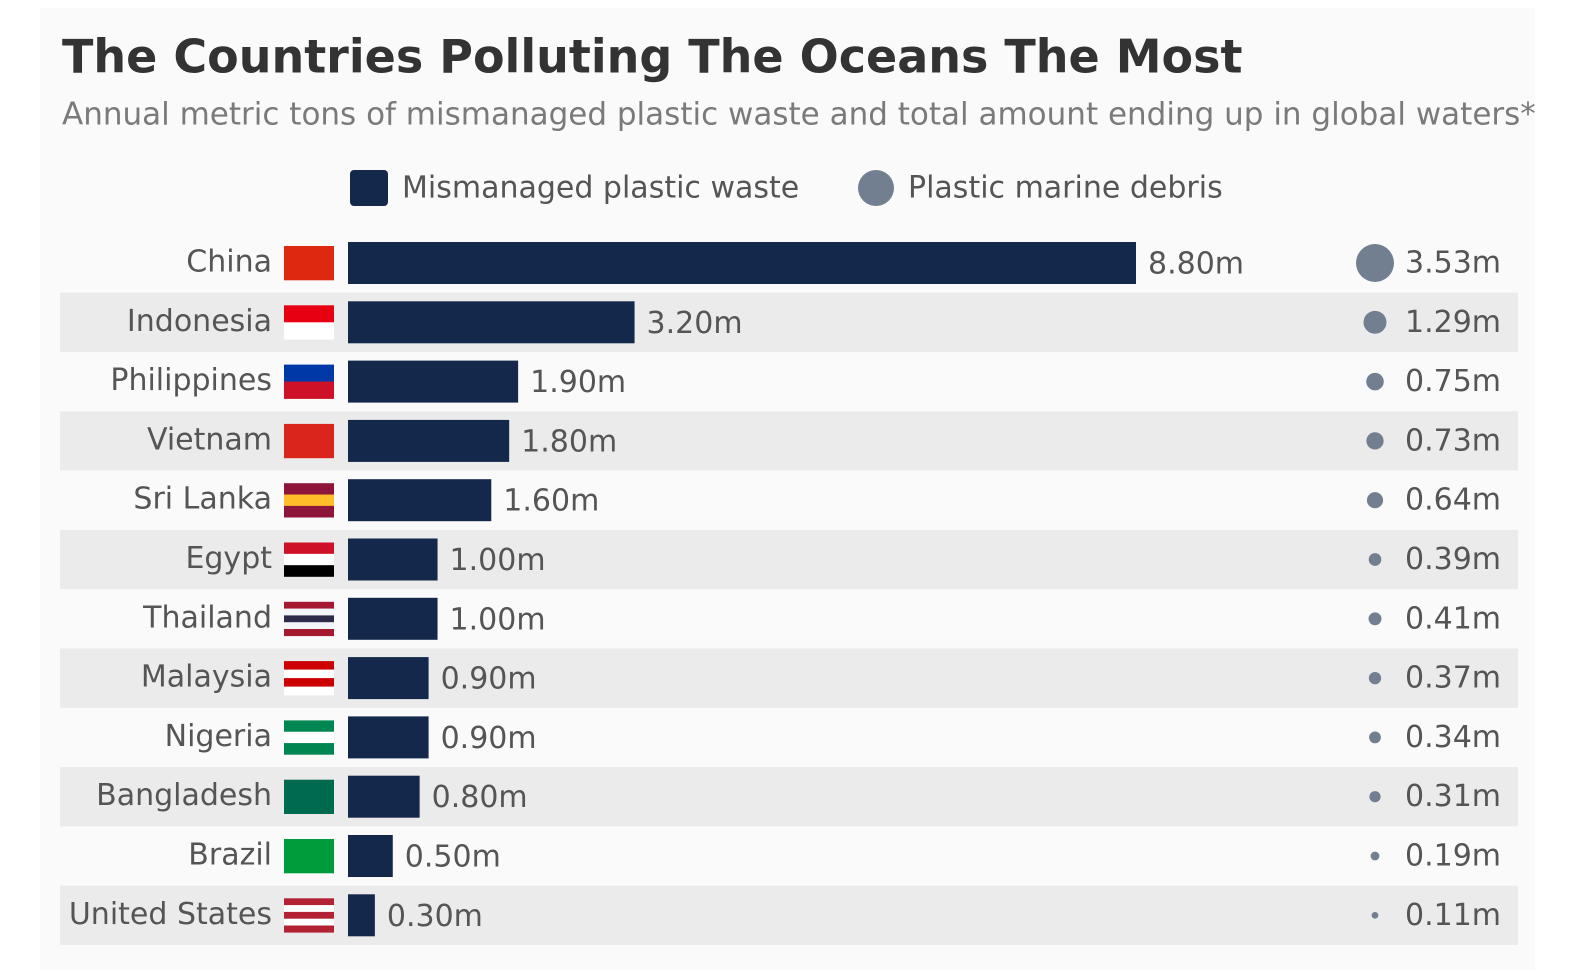 This screenshot has height=976, width=1580. I want to click on value-label: 1.60m, so click(551, 501).